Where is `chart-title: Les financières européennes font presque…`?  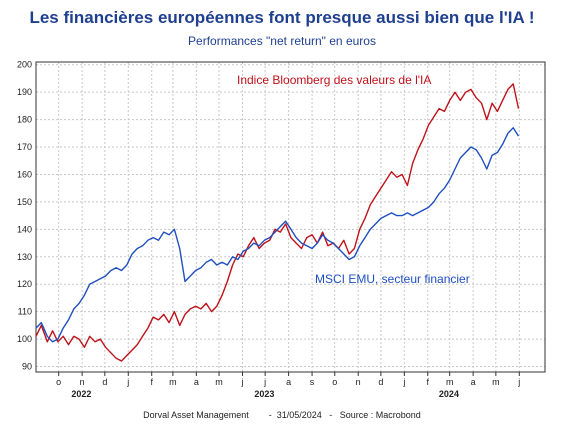
chart-title: Les financières européennes font presque… is located at coordinates (282, 17).